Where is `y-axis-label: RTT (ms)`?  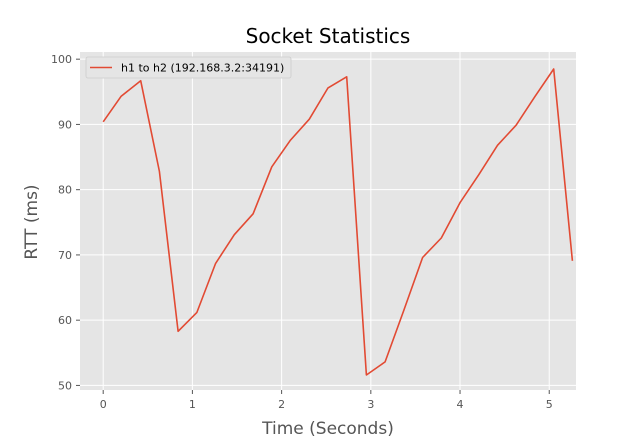 y-axis-label: RTT (ms) is located at coordinates (32, 221).